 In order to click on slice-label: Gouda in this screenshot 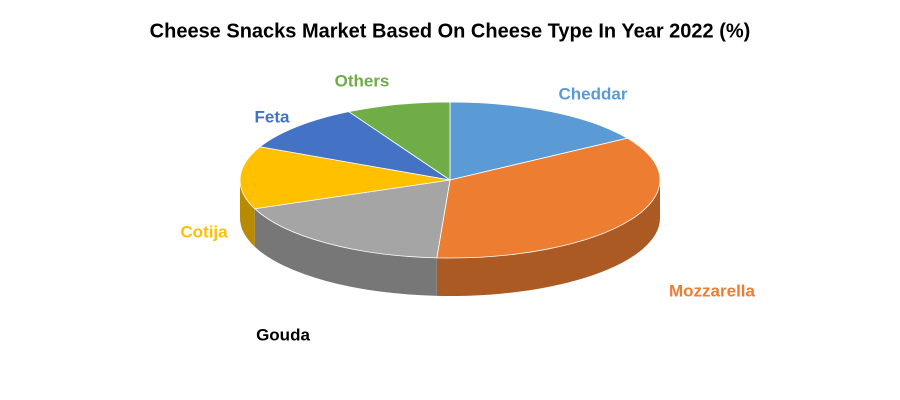, I will do `click(283, 334)`.